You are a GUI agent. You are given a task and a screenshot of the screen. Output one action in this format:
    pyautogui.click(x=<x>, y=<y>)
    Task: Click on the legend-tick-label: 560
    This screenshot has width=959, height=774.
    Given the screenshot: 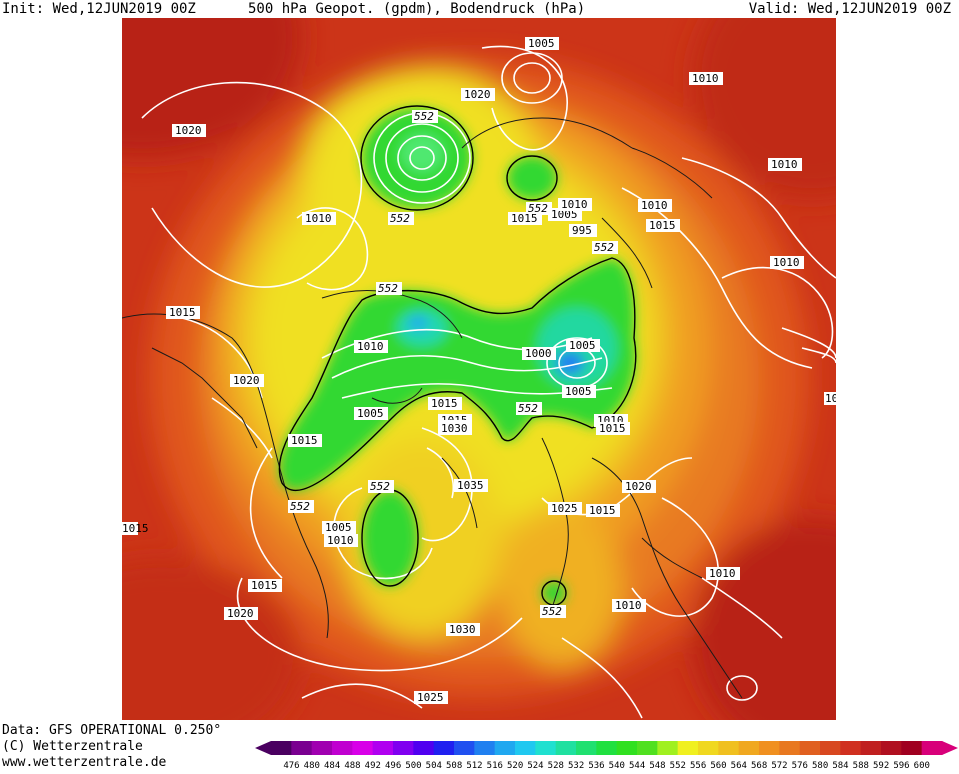 What is the action you would take?
    pyautogui.click(x=718, y=765)
    